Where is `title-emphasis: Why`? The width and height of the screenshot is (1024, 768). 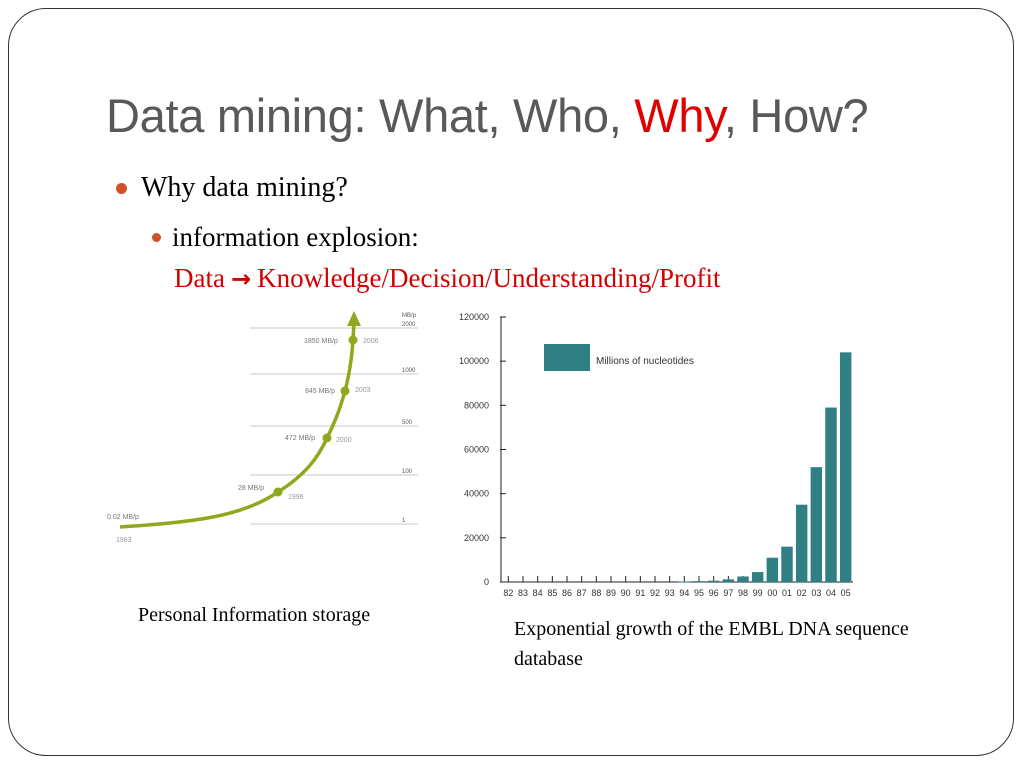 title-emphasis: Why is located at coordinates (679, 115).